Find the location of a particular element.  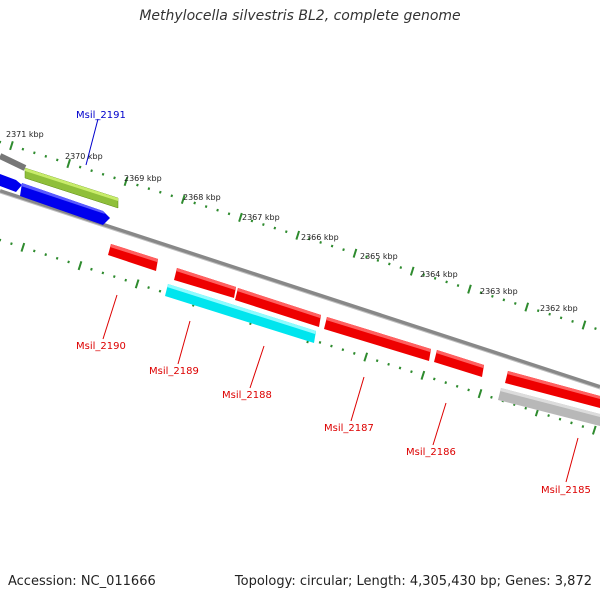

gene-arrow-gray is located at coordinates (549, 407).